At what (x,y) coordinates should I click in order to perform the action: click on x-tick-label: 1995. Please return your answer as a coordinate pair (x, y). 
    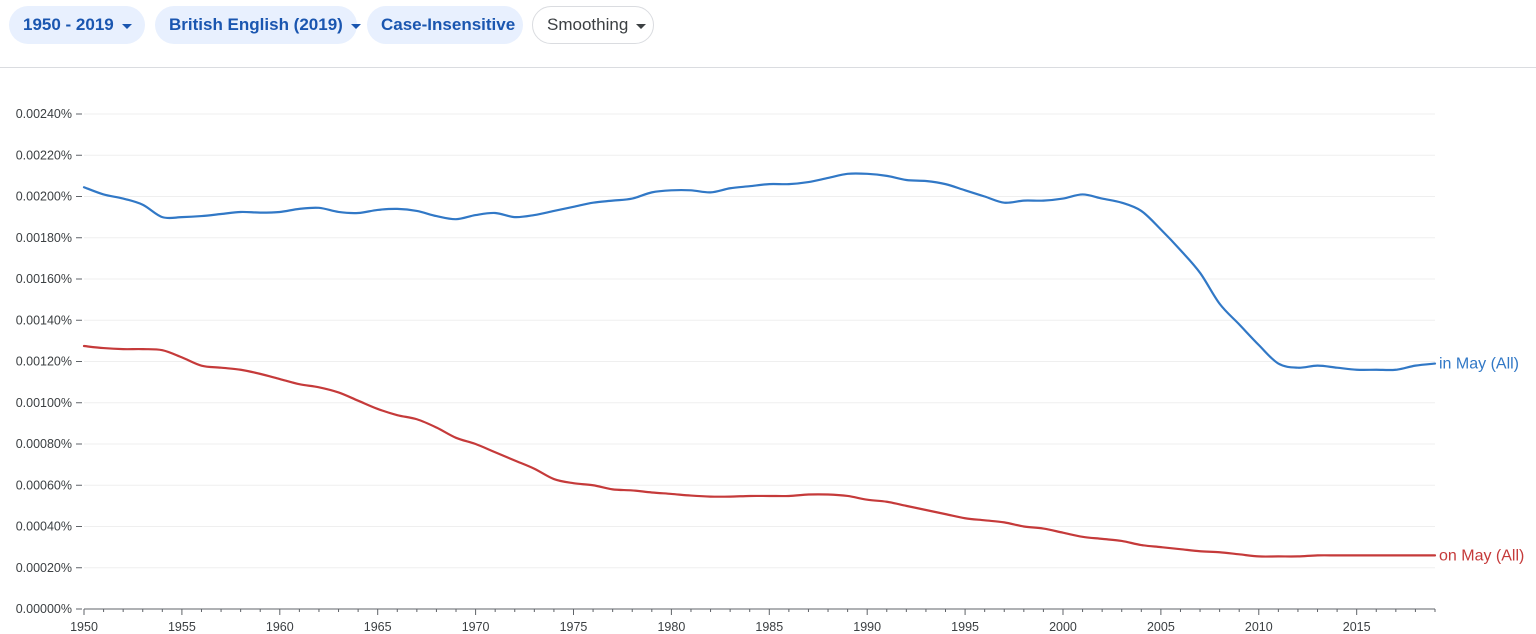
    Looking at the image, I should click on (965, 627).